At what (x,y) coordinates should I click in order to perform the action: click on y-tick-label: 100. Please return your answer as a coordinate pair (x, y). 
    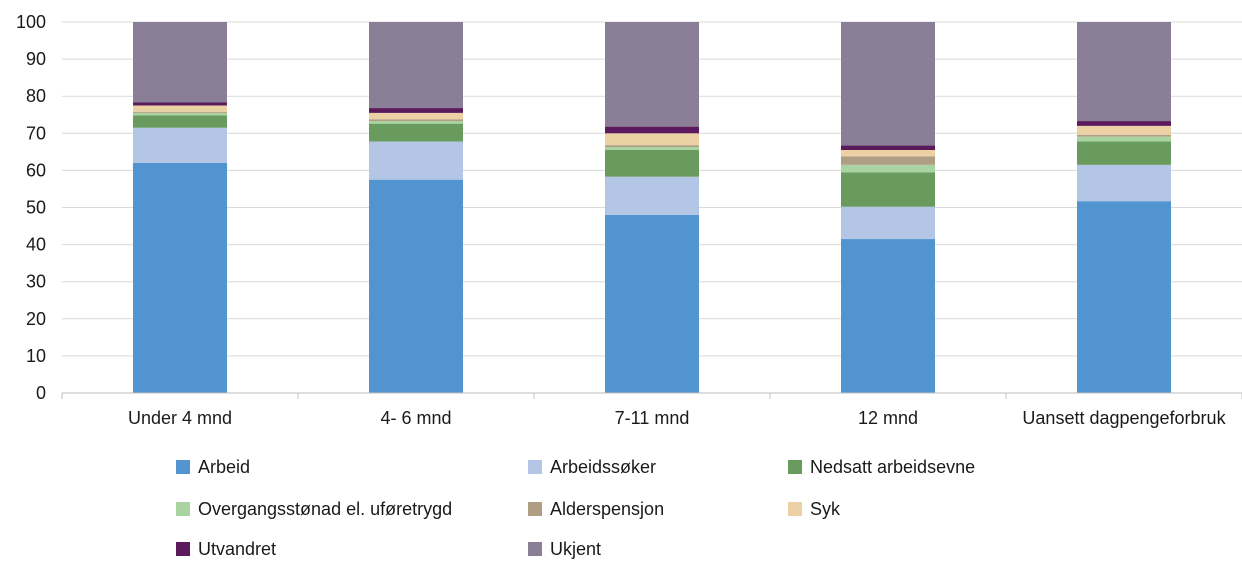
    Looking at the image, I should click on (31, 22).